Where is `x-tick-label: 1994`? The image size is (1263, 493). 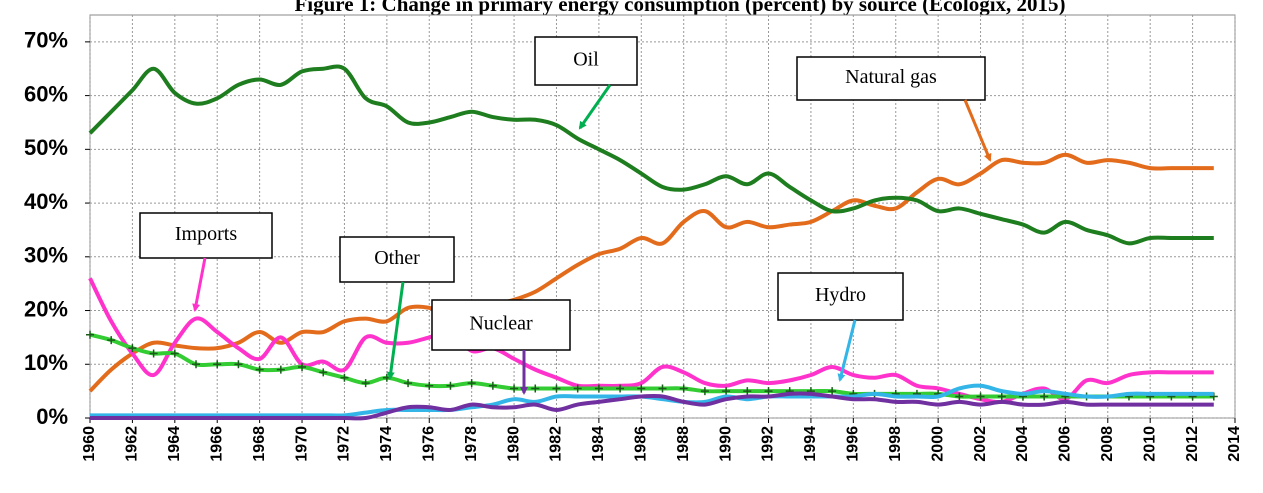
x-tick-label: 1994 is located at coordinates (810, 444).